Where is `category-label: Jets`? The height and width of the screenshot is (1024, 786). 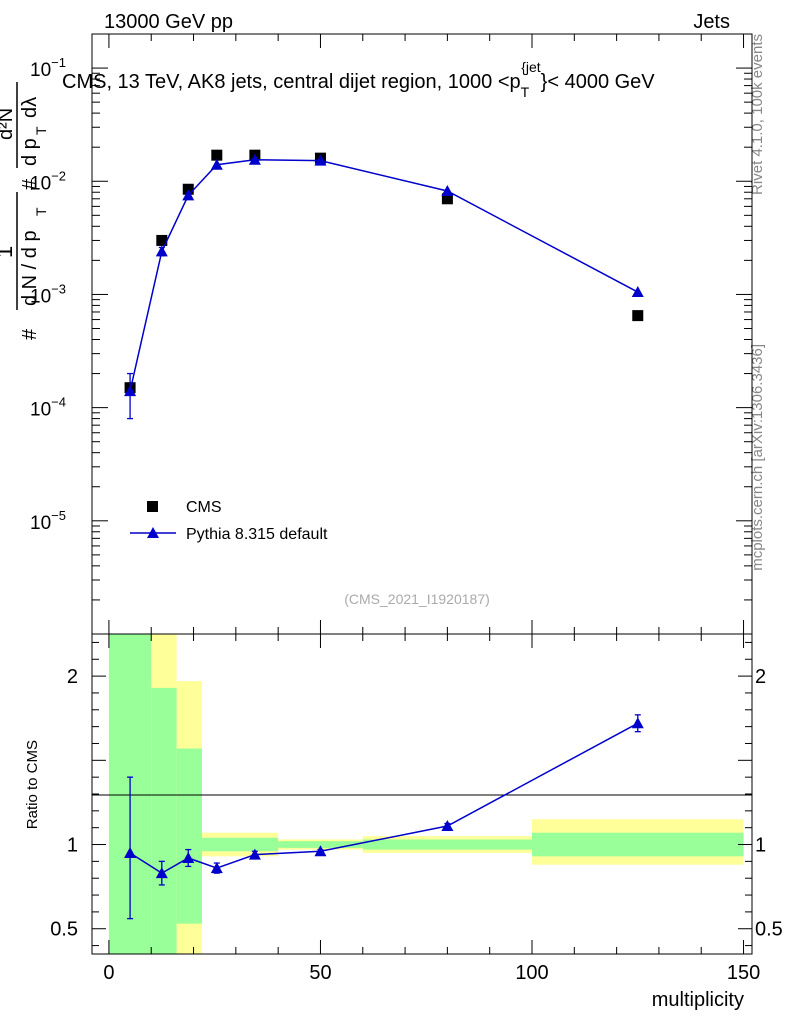 category-label: Jets is located at coordinates (711, 22).